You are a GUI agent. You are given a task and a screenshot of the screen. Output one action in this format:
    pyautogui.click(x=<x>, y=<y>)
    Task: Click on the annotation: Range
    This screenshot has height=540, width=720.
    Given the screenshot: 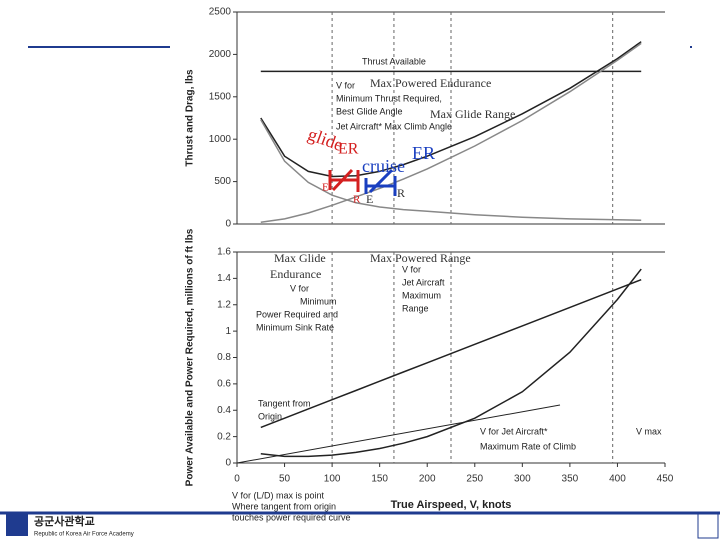 What is the action you would take?
    pyautogui.click(x=415, y=308)
    